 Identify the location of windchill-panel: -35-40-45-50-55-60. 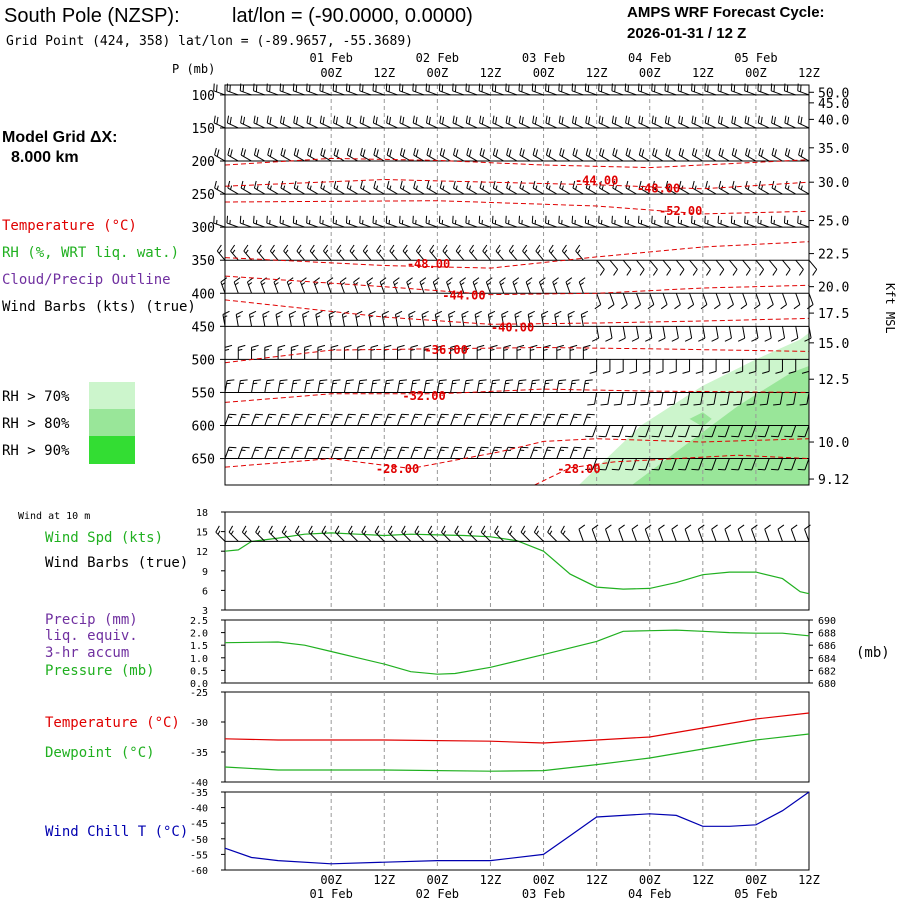
(499, 832).